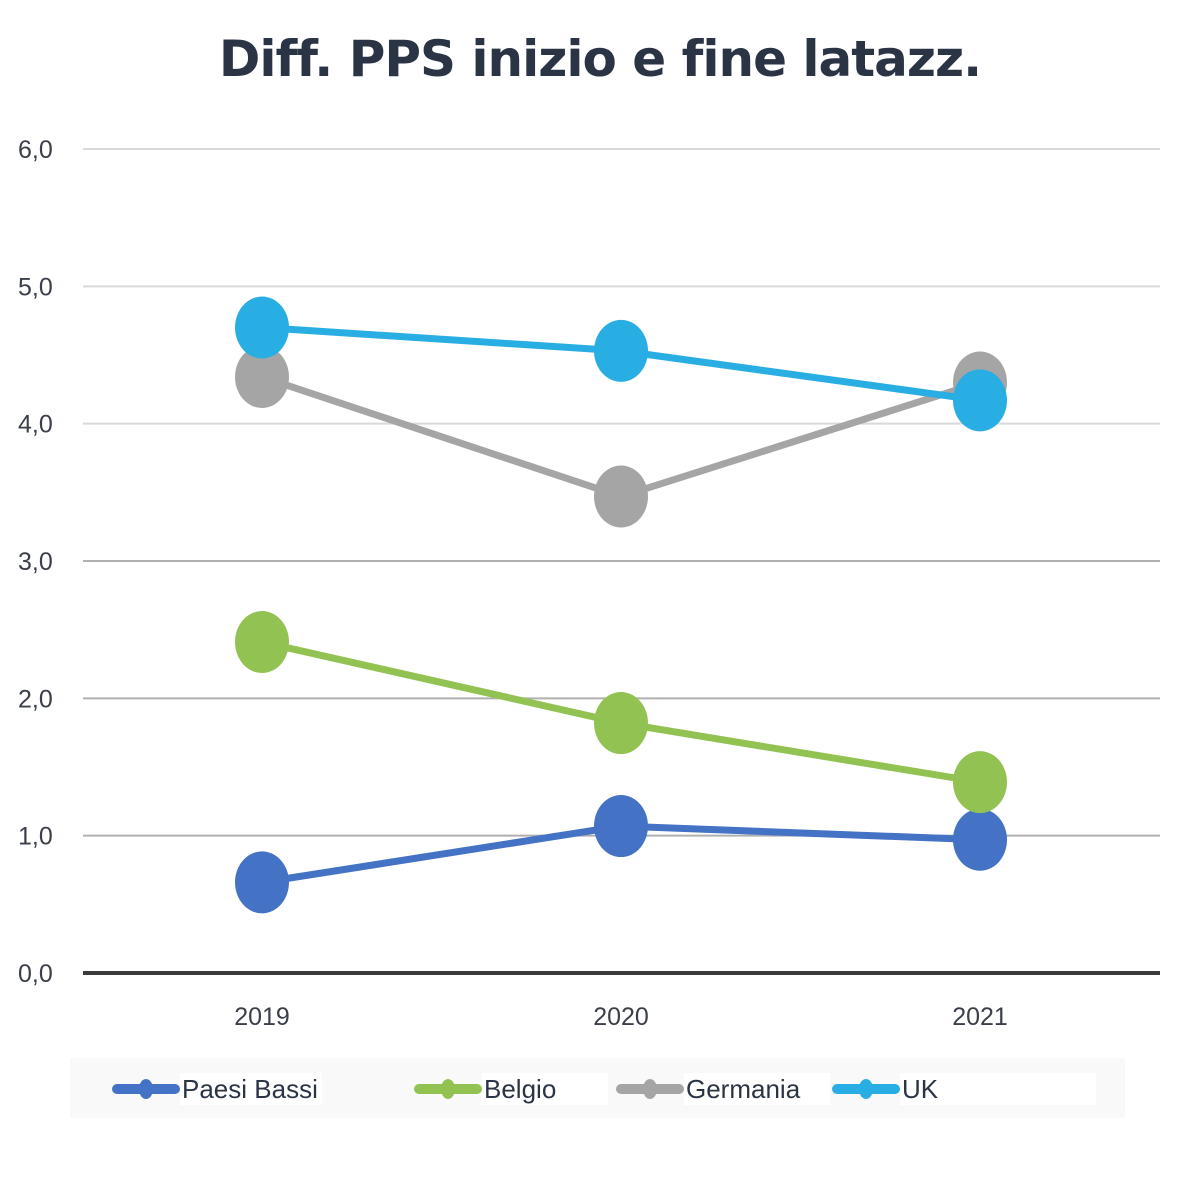 The height and width of the screenshot is (1200, 1200). What do you see at coordinates (35, 425) in the screenshot?
I see `y-tick-label: 4,0` at bounding box center [35, 425].